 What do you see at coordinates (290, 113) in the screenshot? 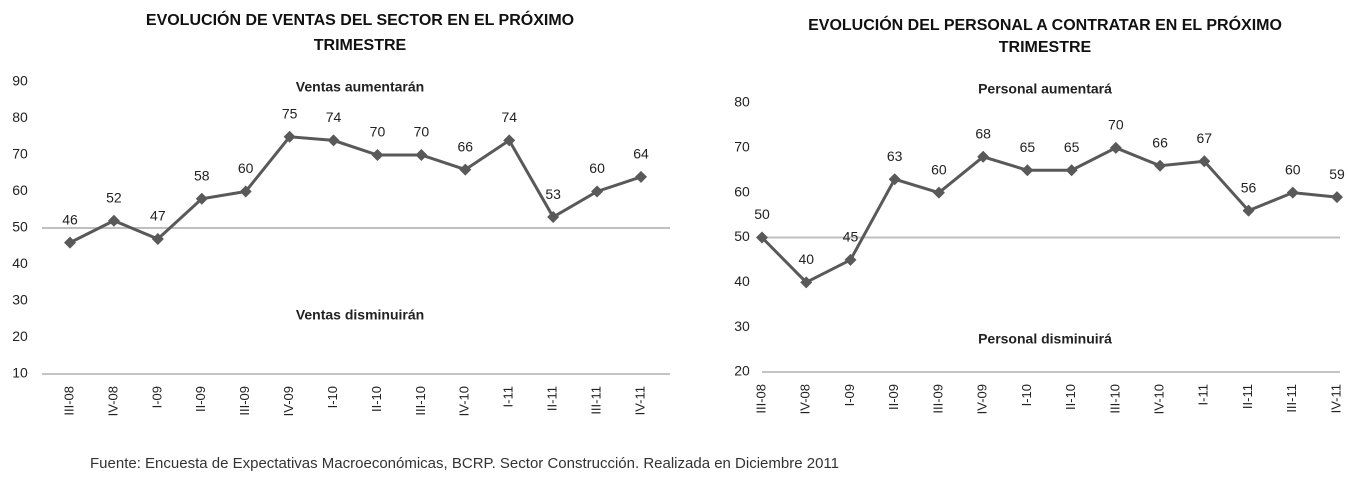
I see `data-label: 75` at bounding box center [290, 113].